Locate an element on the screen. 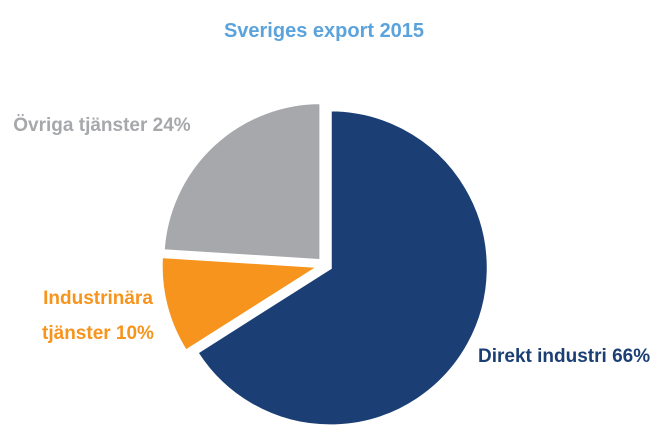 This screenshot has height=432, width=668. slice-label-3: Övriga tjänster 24% is located at coordinates (102, 125).